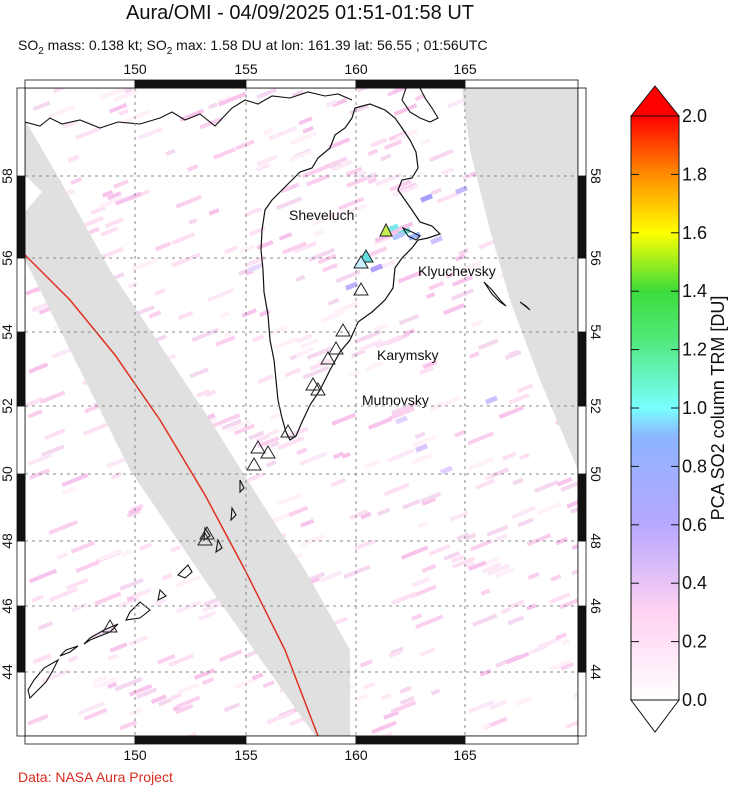 Image resolution: width=735 pixels, height=800 pixels. I want to click on lon-tick-label-bottom: 165, so click(465, 755).